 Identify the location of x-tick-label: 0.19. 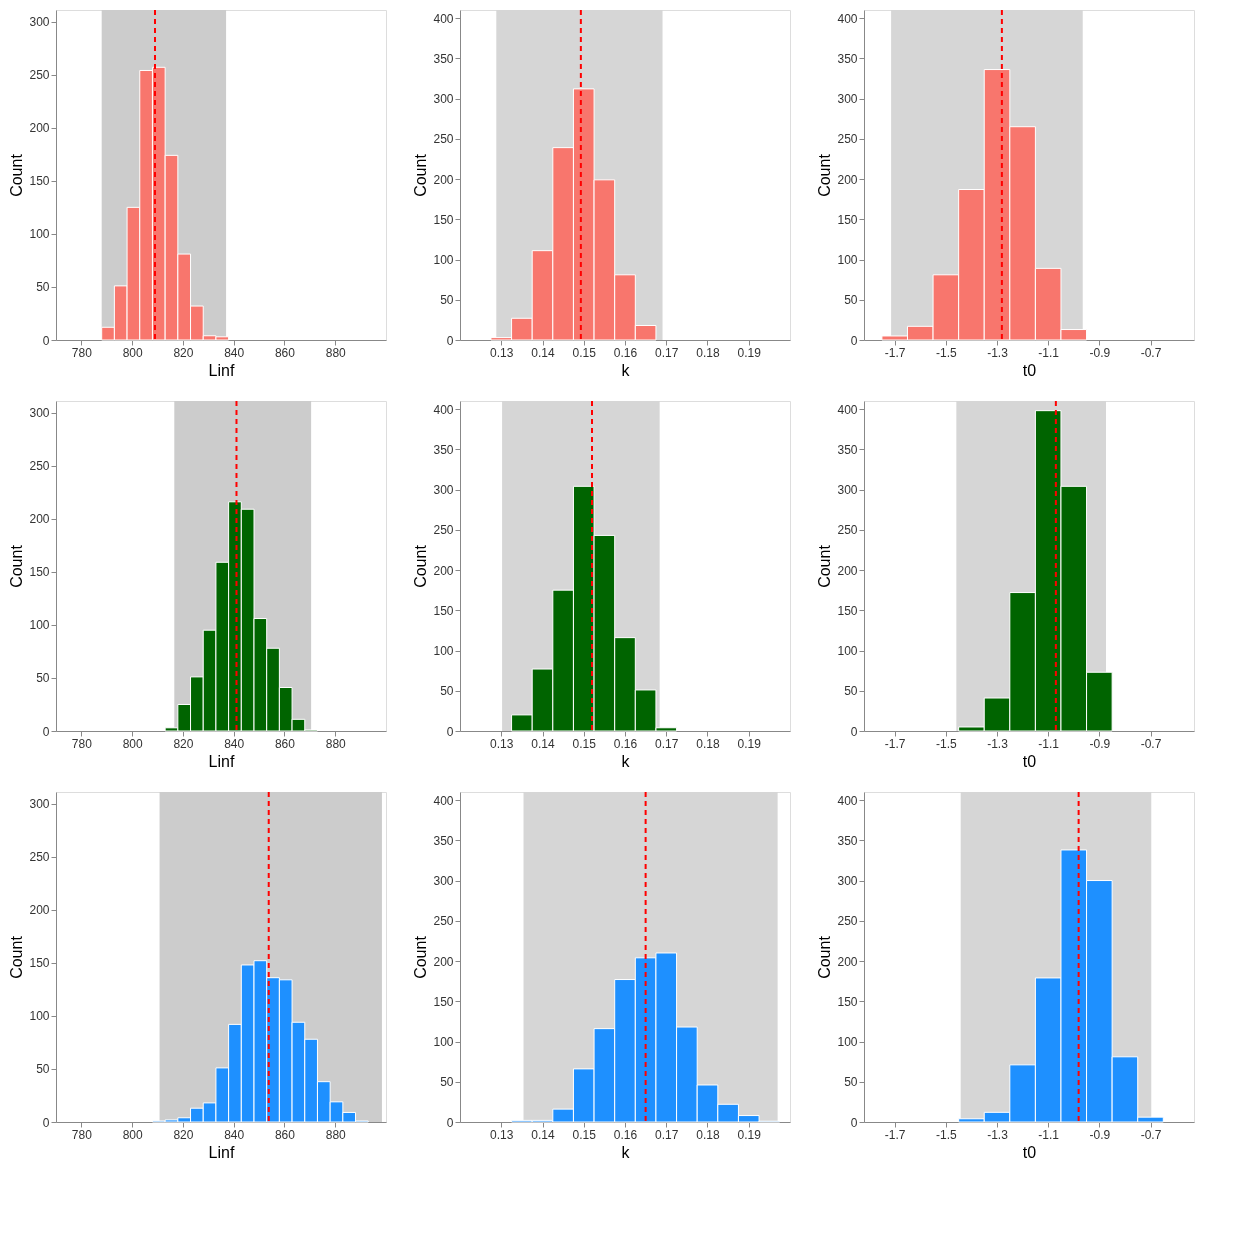
(749, 1134).